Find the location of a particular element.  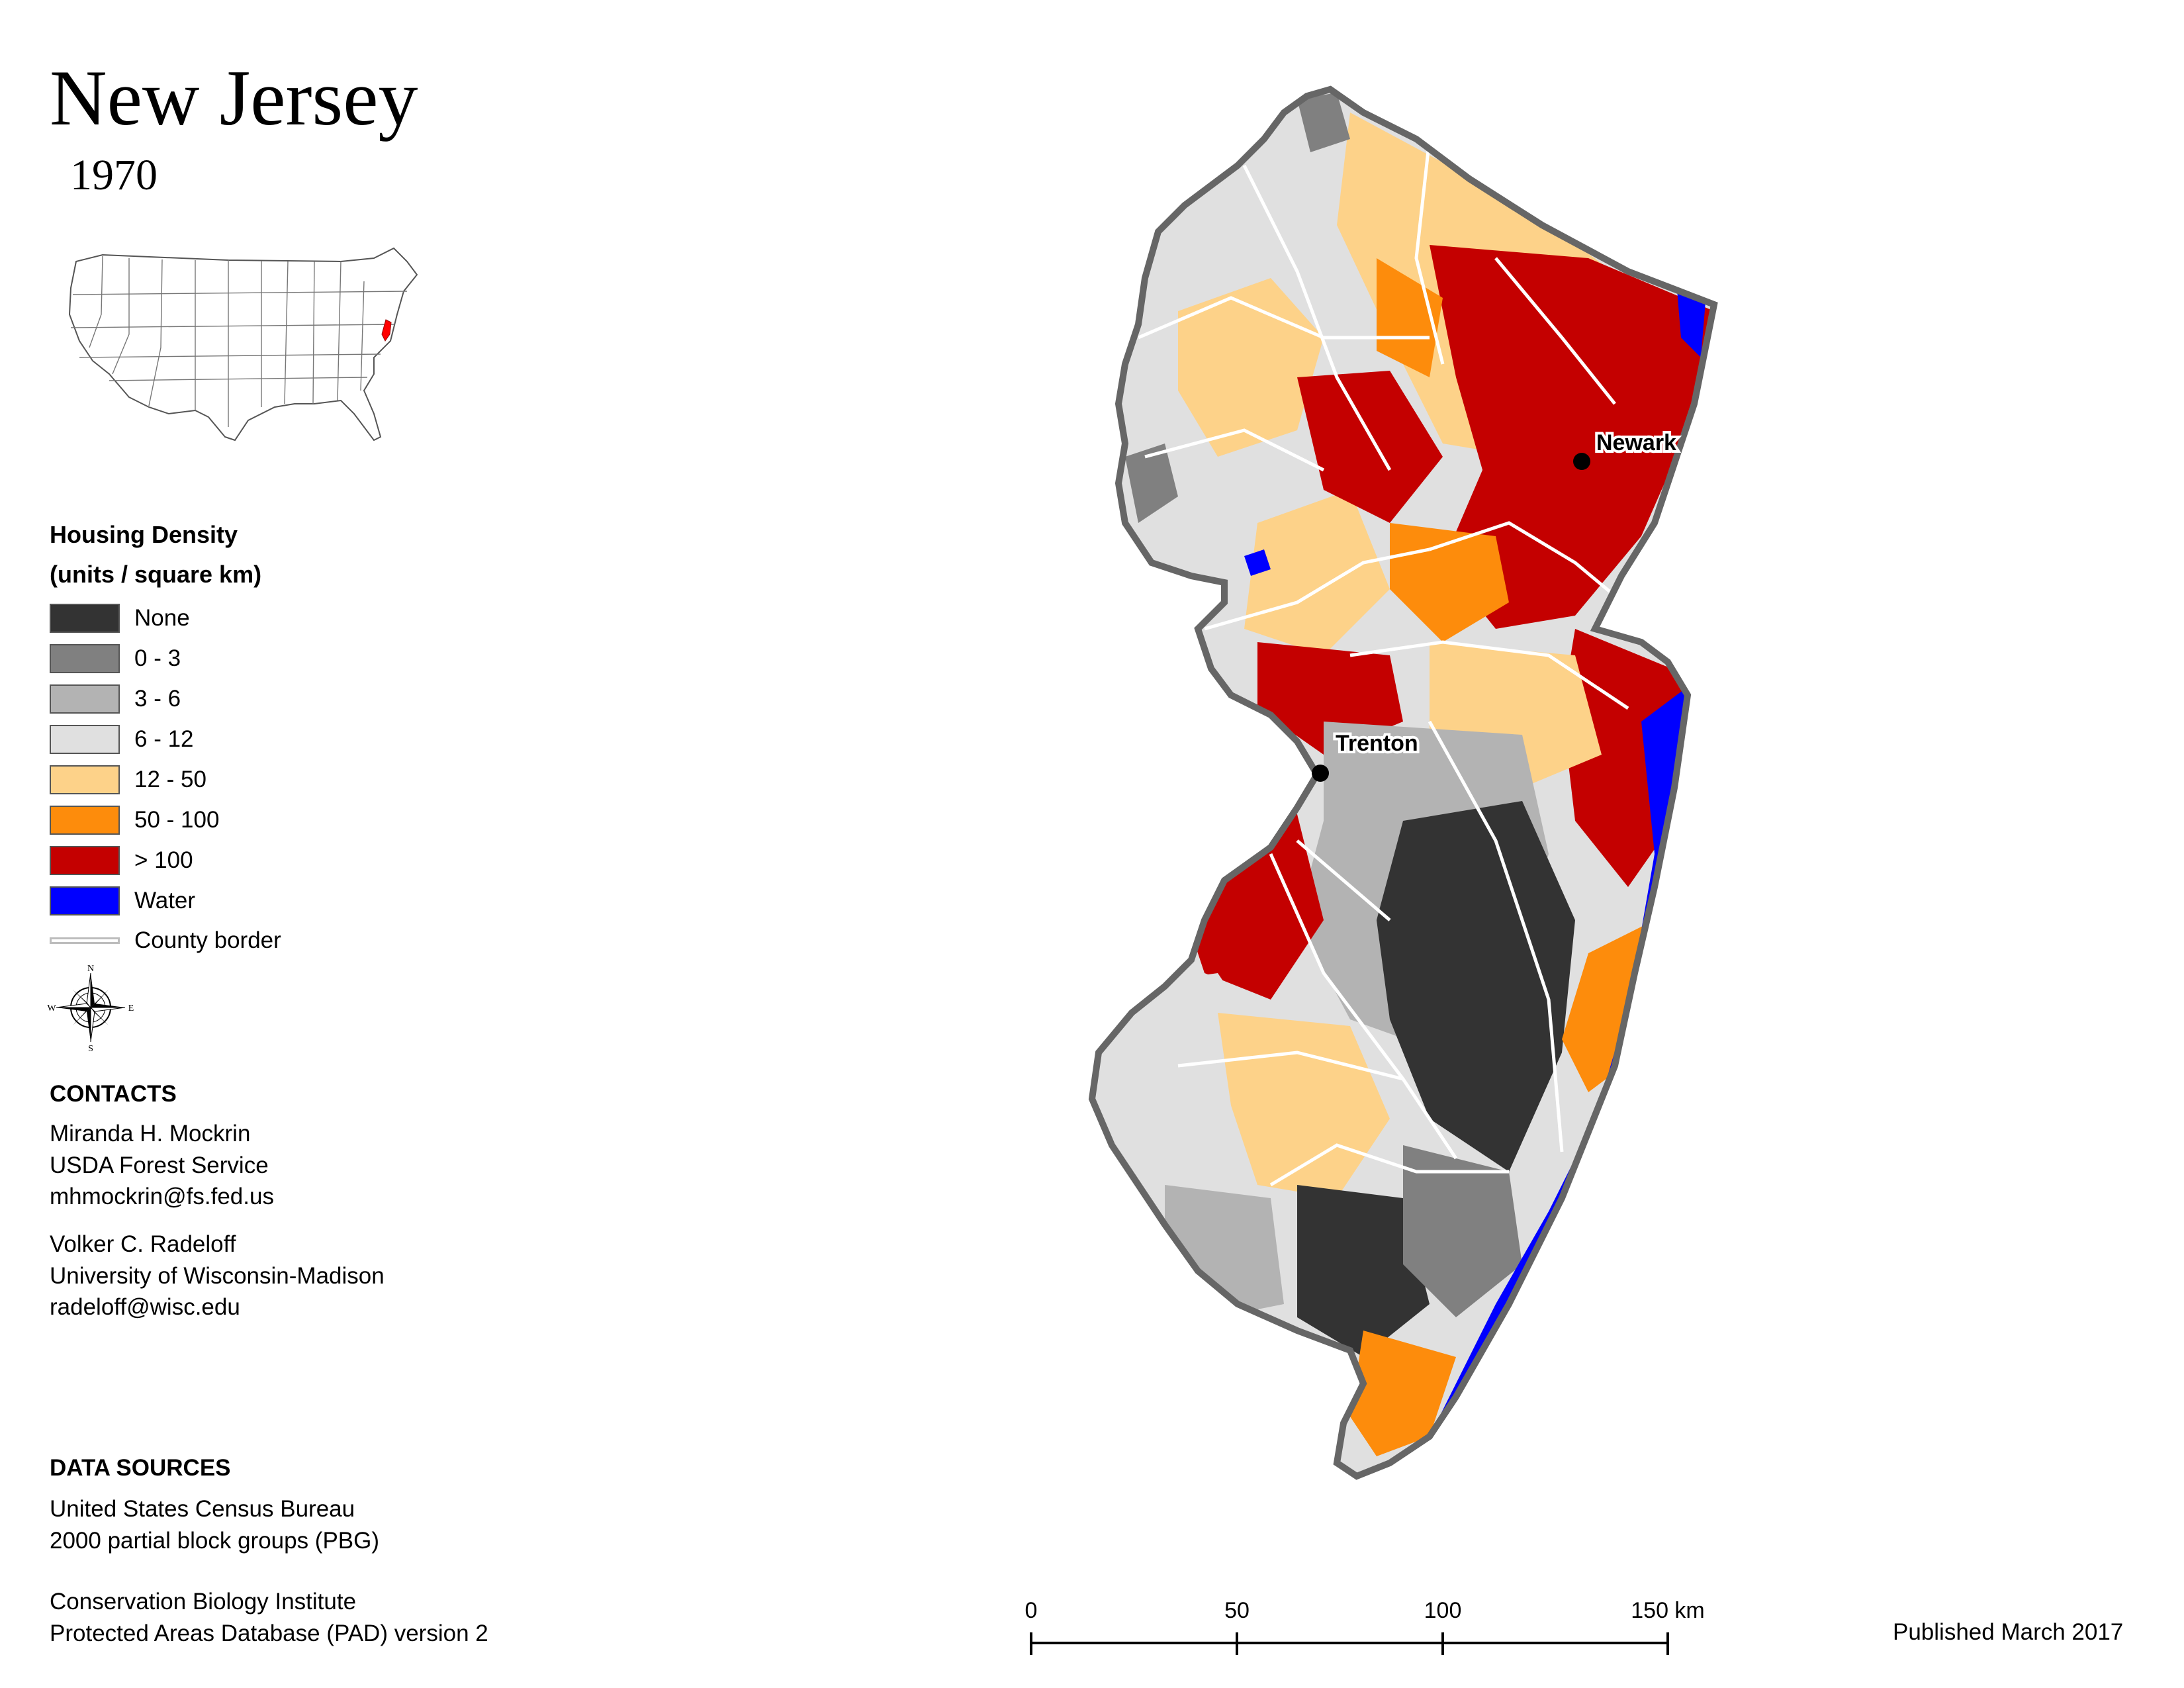

city-label: Trenton is located at coordinates (1377, 743).